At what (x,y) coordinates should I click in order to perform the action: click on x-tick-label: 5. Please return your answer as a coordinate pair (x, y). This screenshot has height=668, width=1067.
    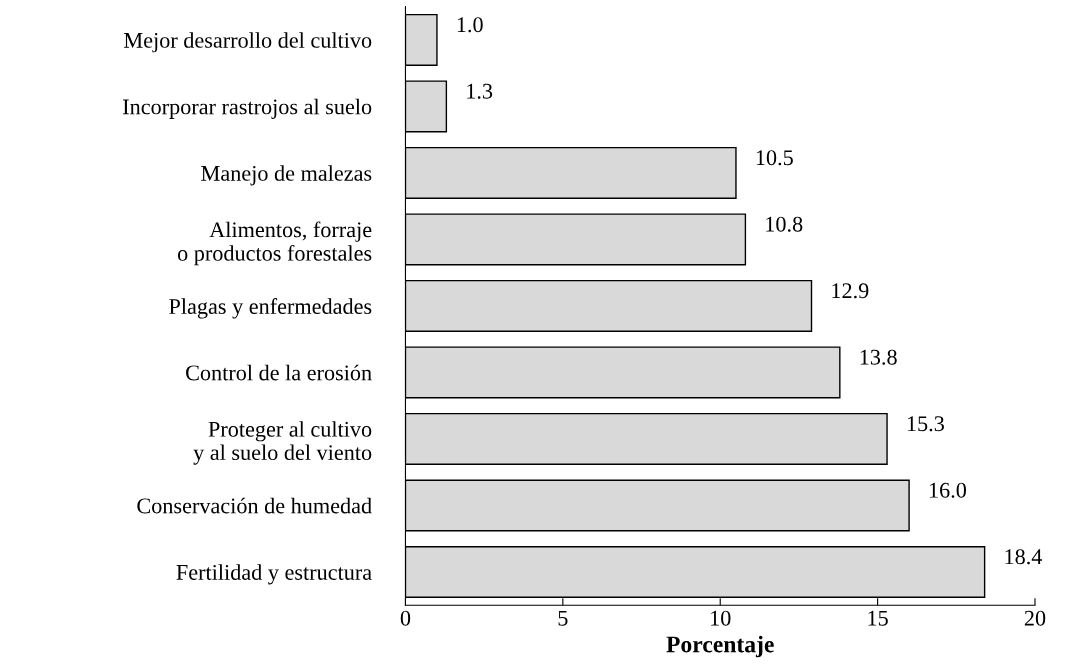
    Looking at the image, I should click on (563, 618).